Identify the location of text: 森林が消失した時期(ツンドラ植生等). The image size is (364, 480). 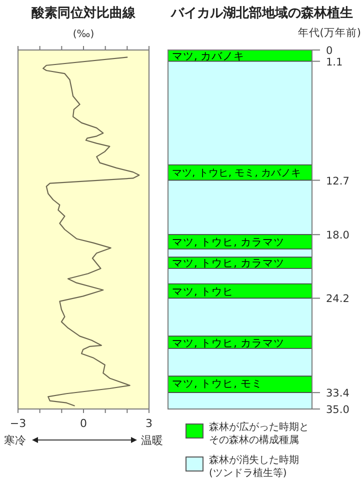
(254, 466).